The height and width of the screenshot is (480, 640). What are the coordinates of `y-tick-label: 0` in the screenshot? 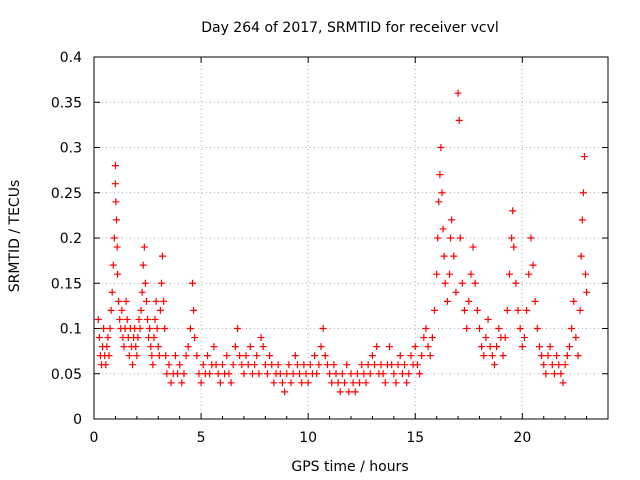 It's located at (77, 420).